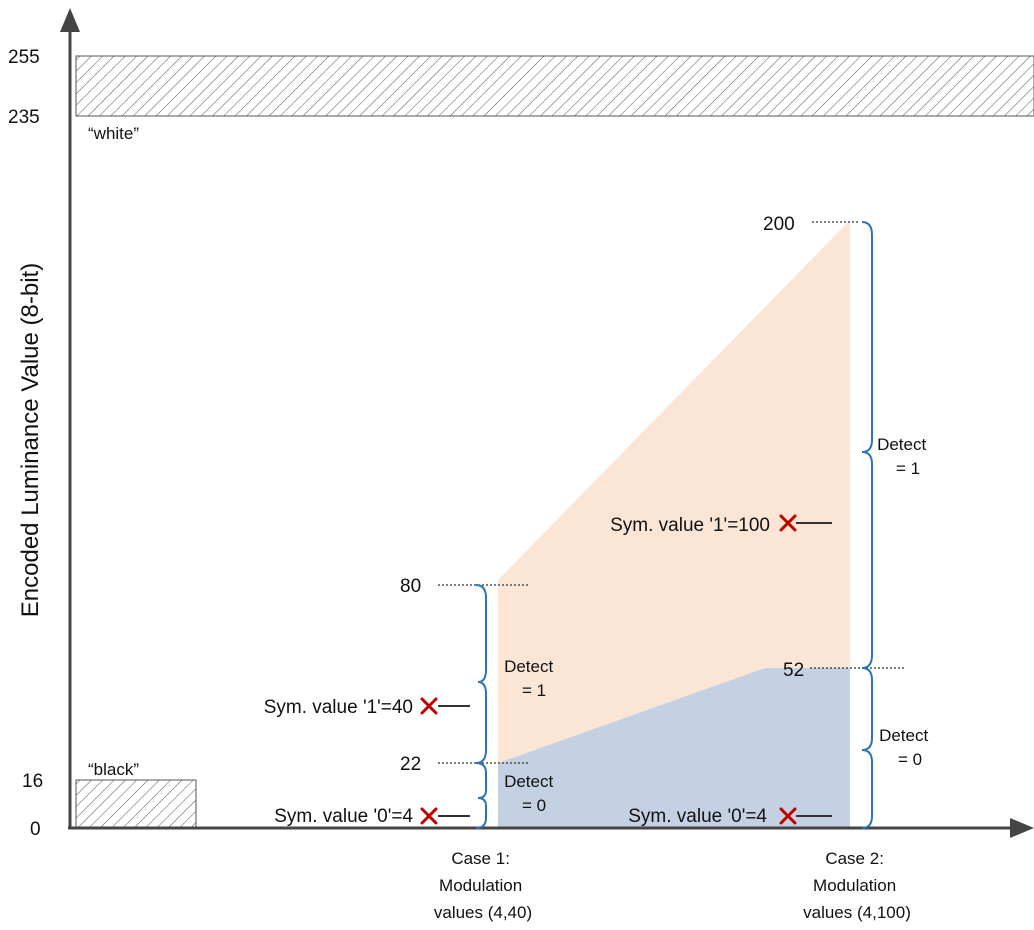 The image size is (1034, 930). I want to click on black-zone-label: “black”, so click(113, 769).